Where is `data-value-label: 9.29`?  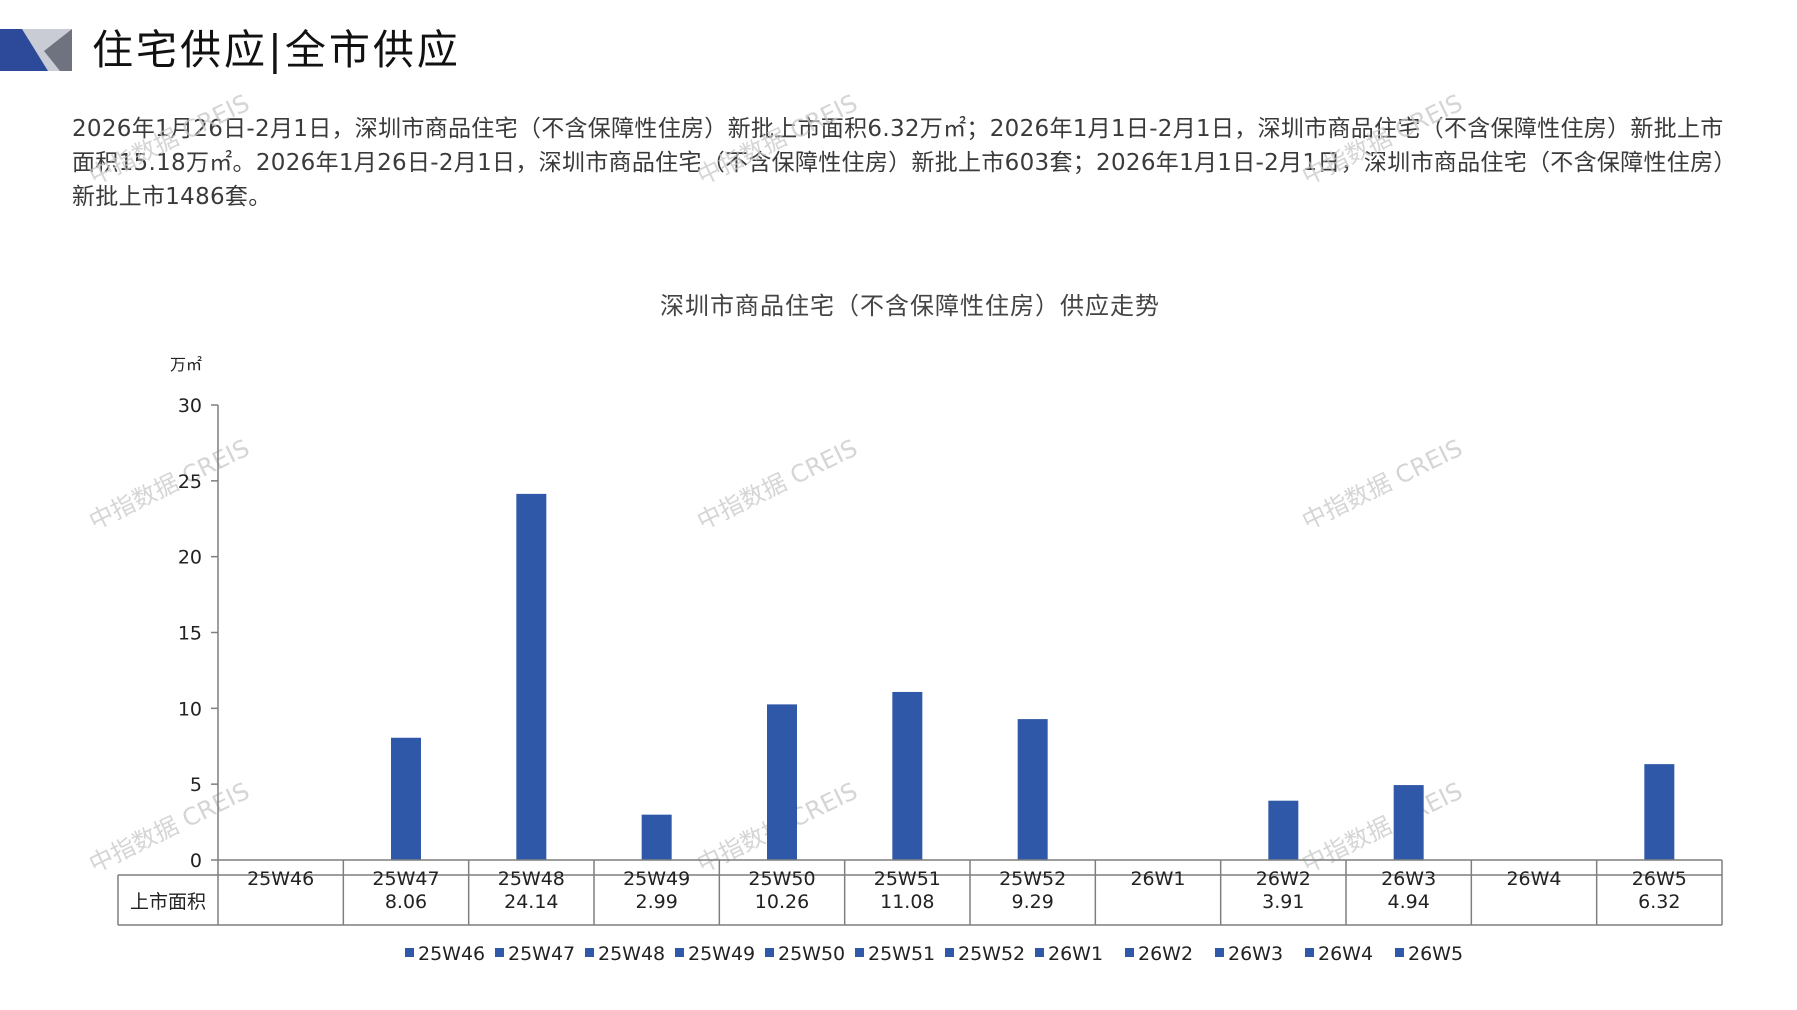
data-value-label: 9.29 is located at coordinates (1033, 902).